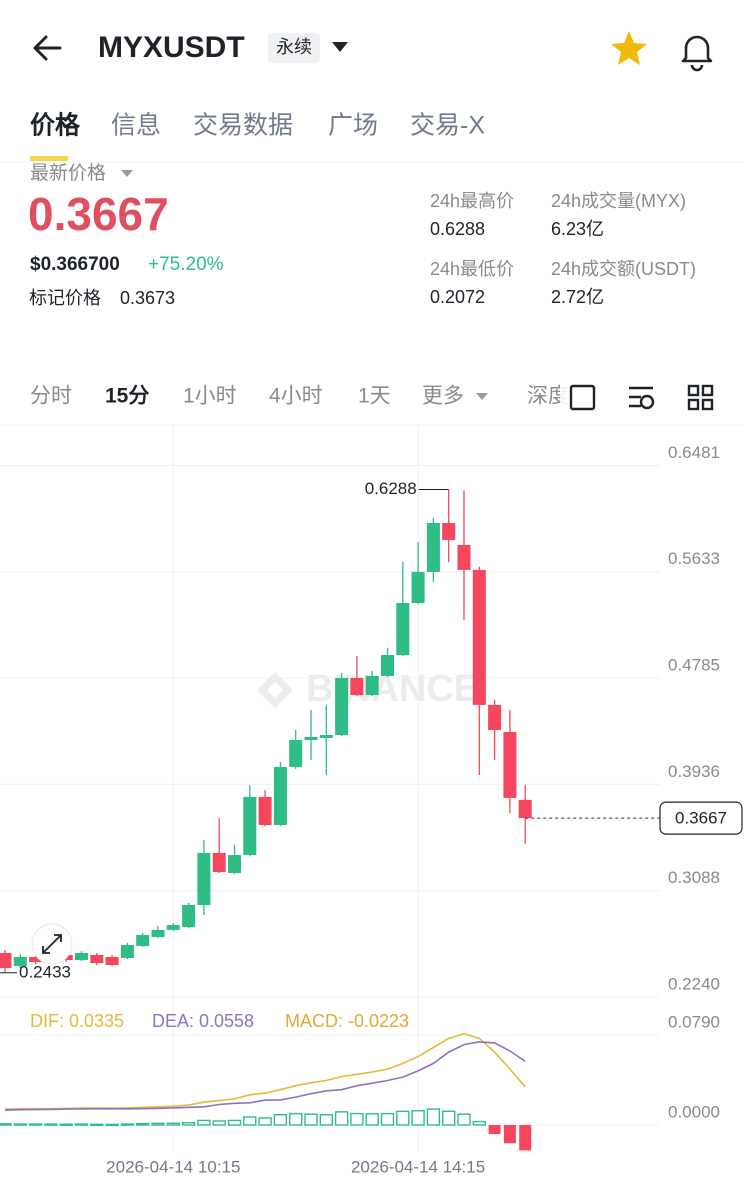 The width and height of the screenshot is (744, 1200). I want to click on watermark-logo, so click(275, 690).